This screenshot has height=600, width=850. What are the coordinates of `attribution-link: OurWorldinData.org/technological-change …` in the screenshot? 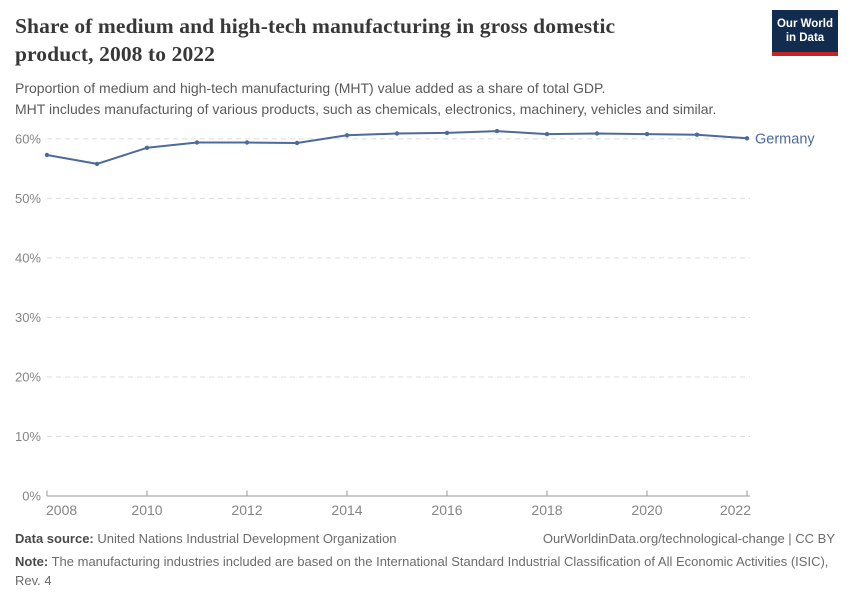 It's located at (688, 538).